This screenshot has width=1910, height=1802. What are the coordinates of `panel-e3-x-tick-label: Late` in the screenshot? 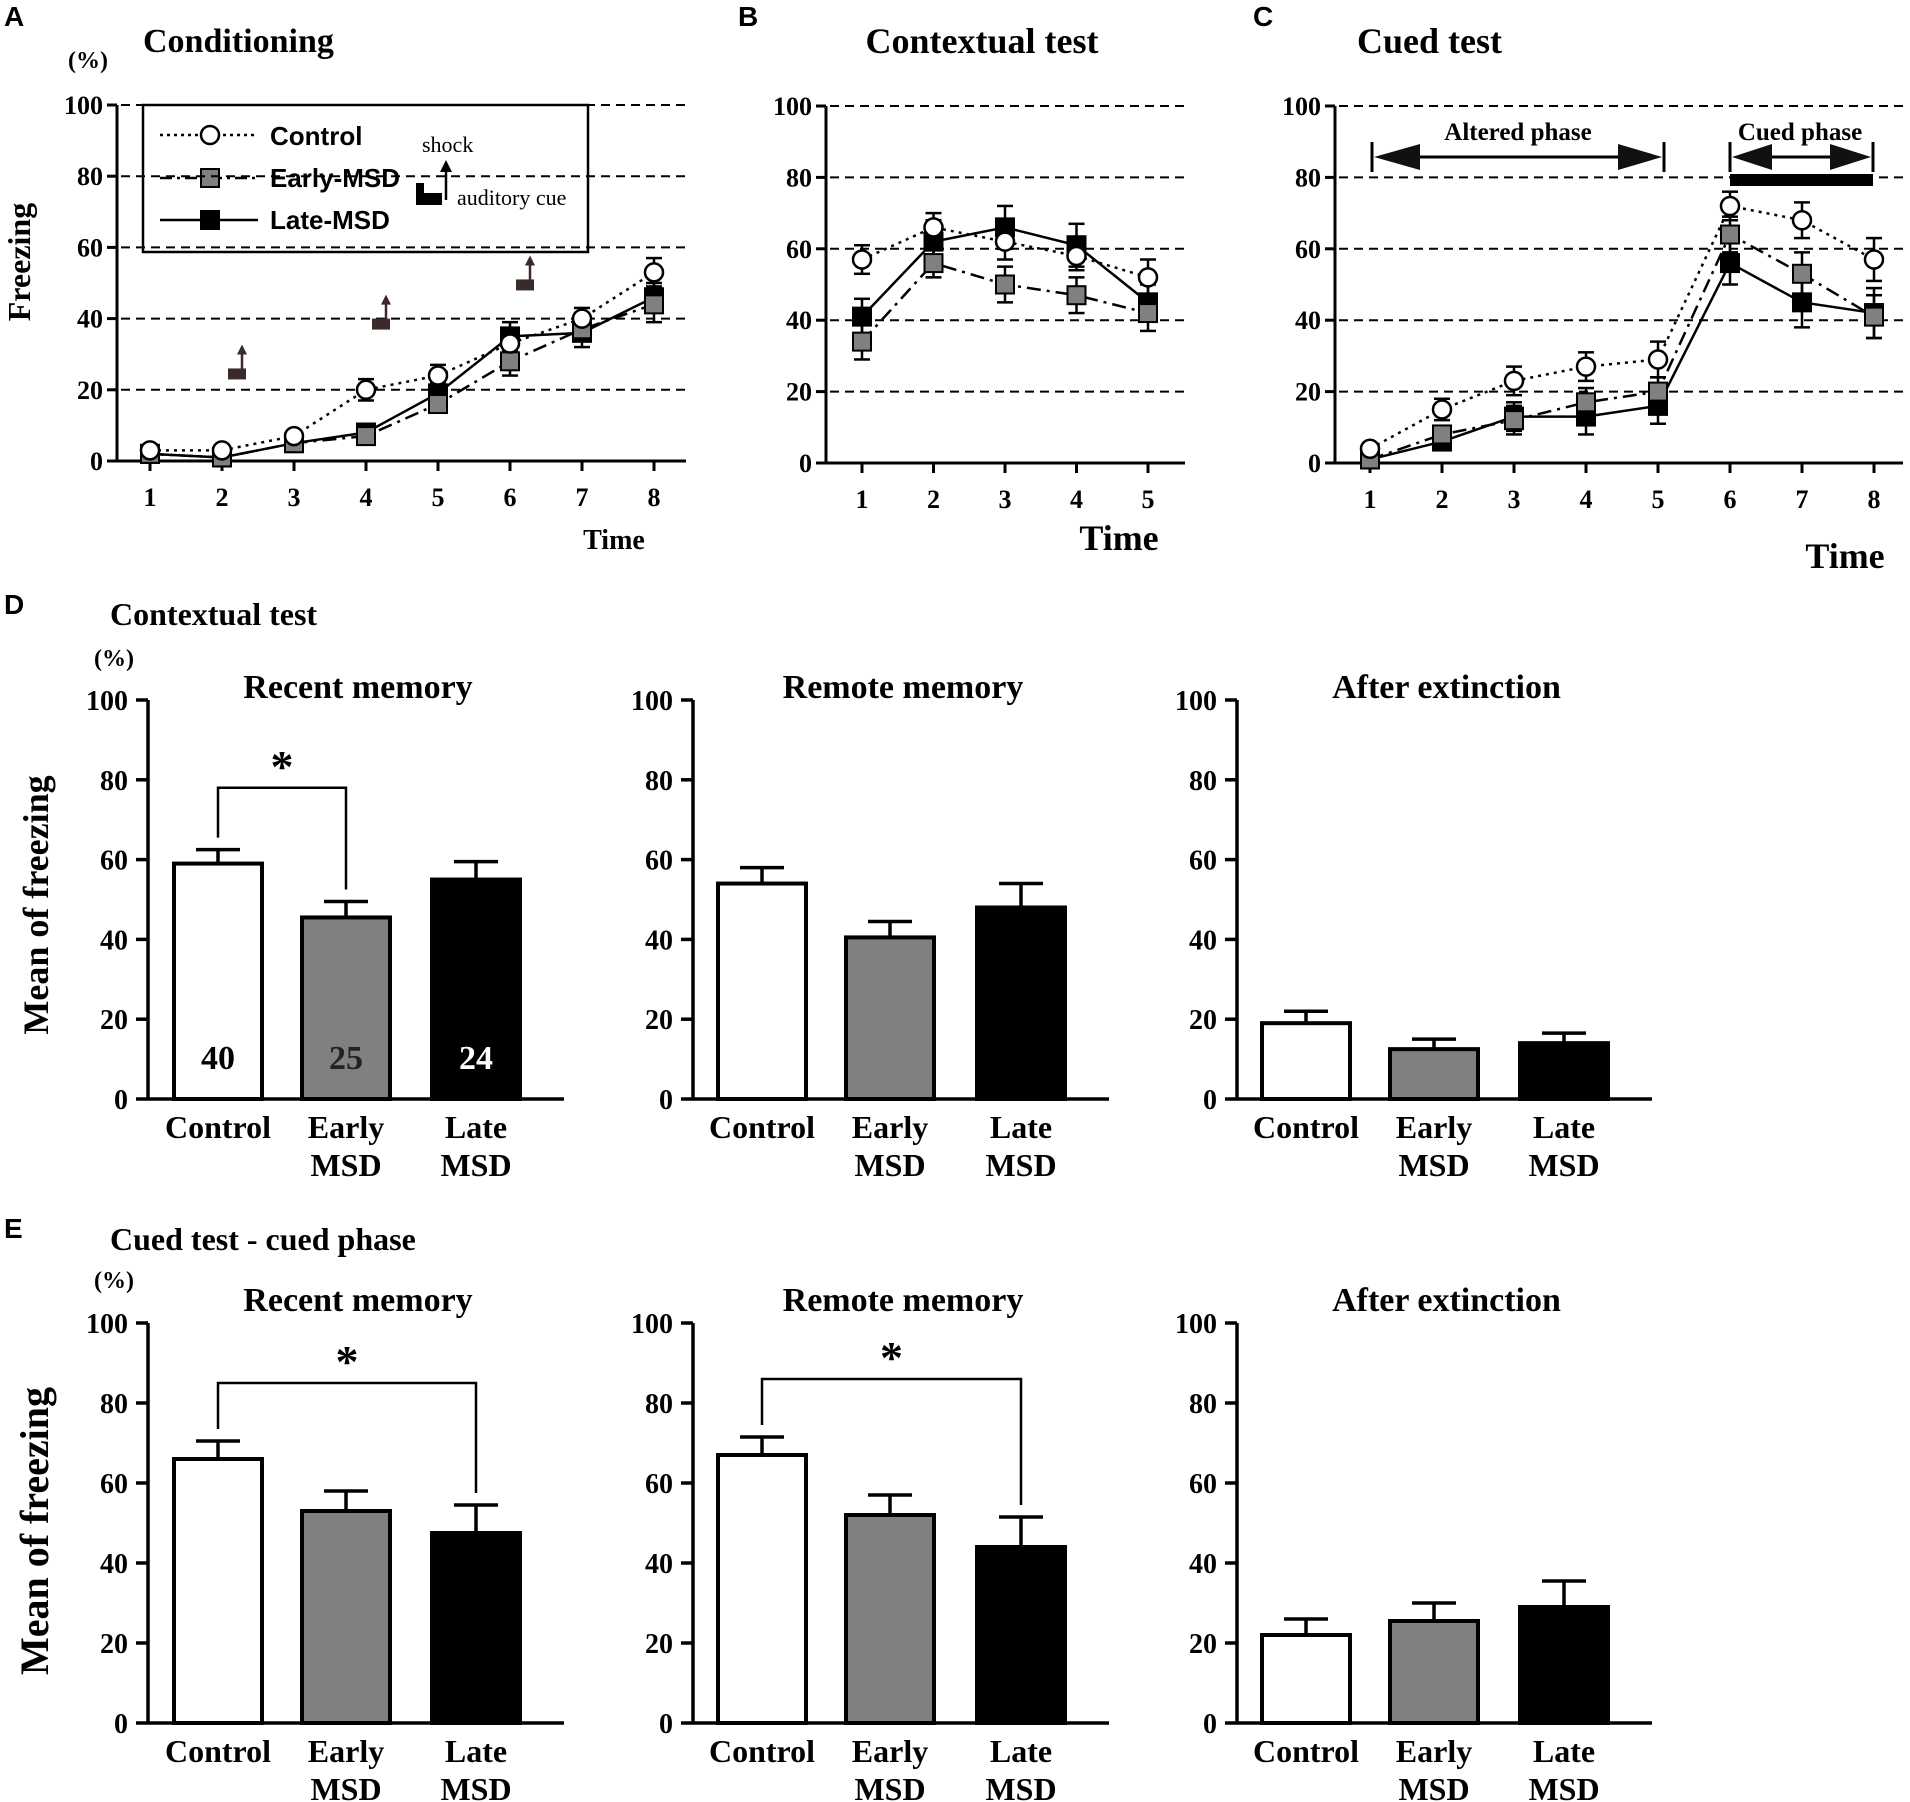 It's located at (1564, 1751).